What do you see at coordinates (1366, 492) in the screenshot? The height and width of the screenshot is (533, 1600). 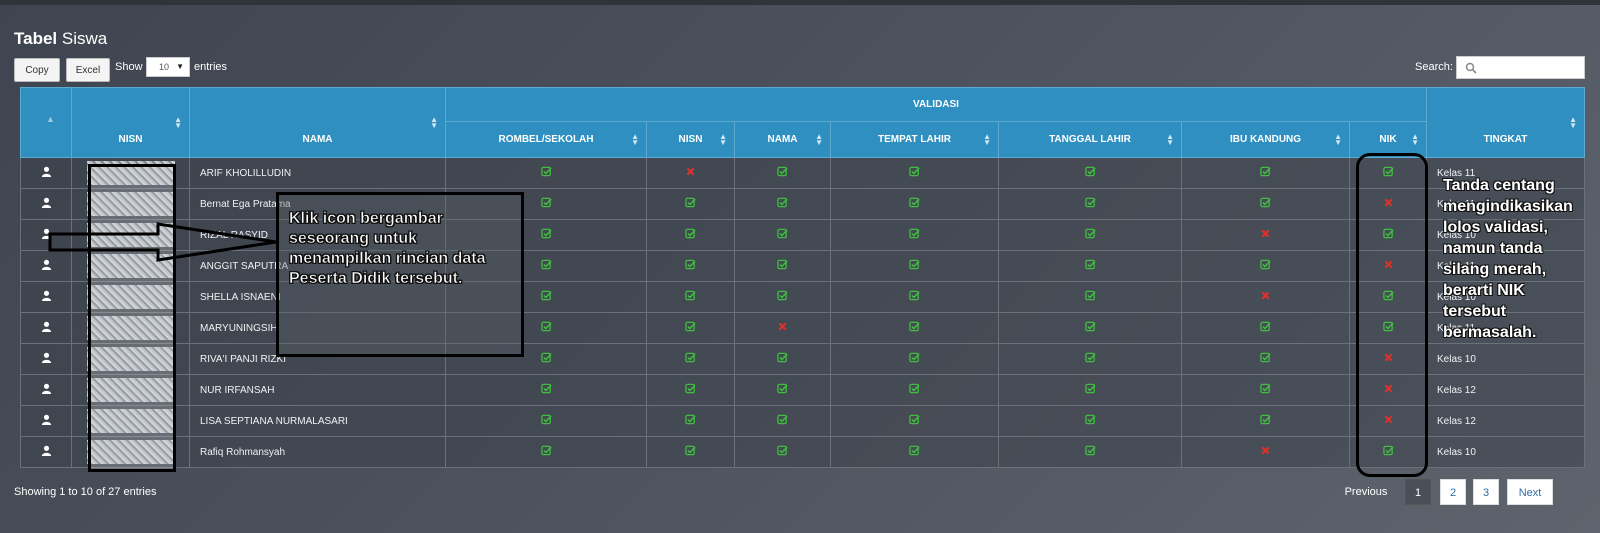 I see `previous-button: Previous` at bounding box center [1366, 492].